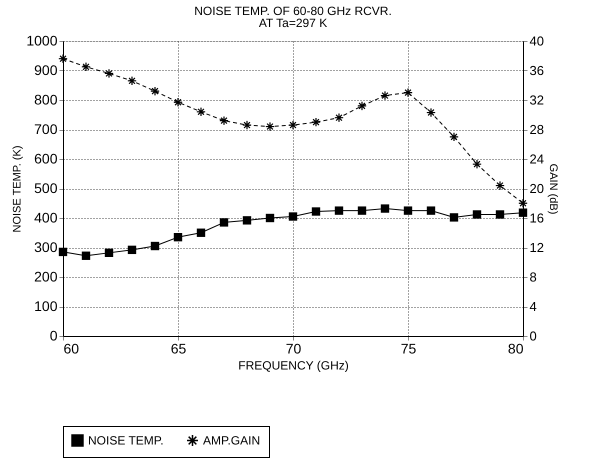 This screenshot has height=461, width=595. What do you see at coordinates (46, 276) in the screenshot?
I see `y-tick-label: 200` at bounding box center [46, 276].